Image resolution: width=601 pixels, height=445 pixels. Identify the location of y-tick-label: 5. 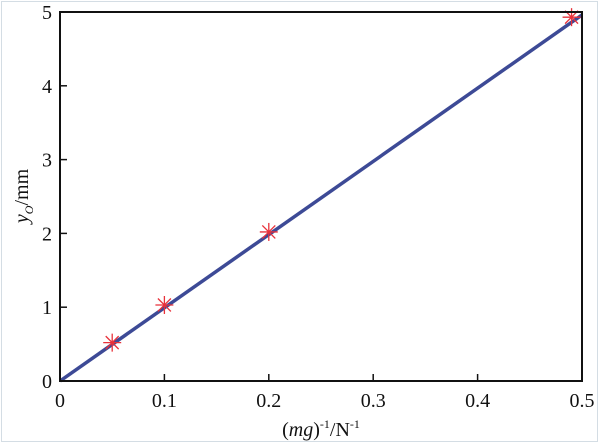
(47, 13).